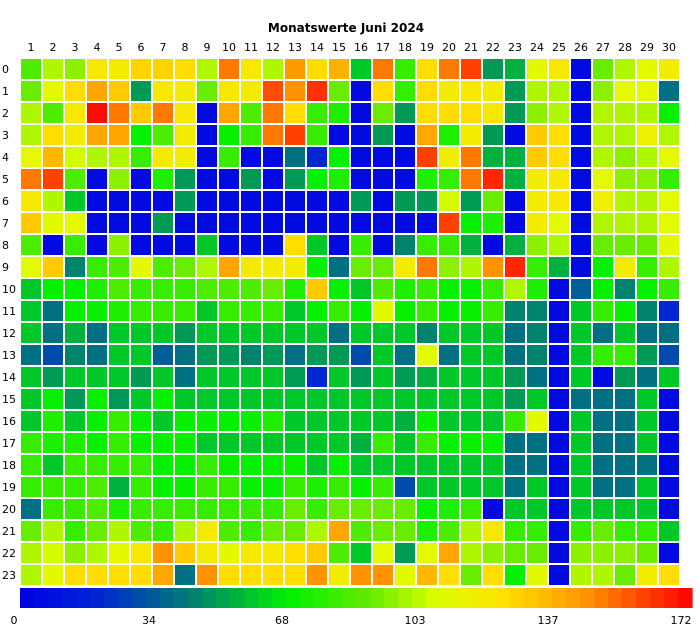 The image size is (700, 628). I want to click on x-tick-label: 30, so click(669, 47).